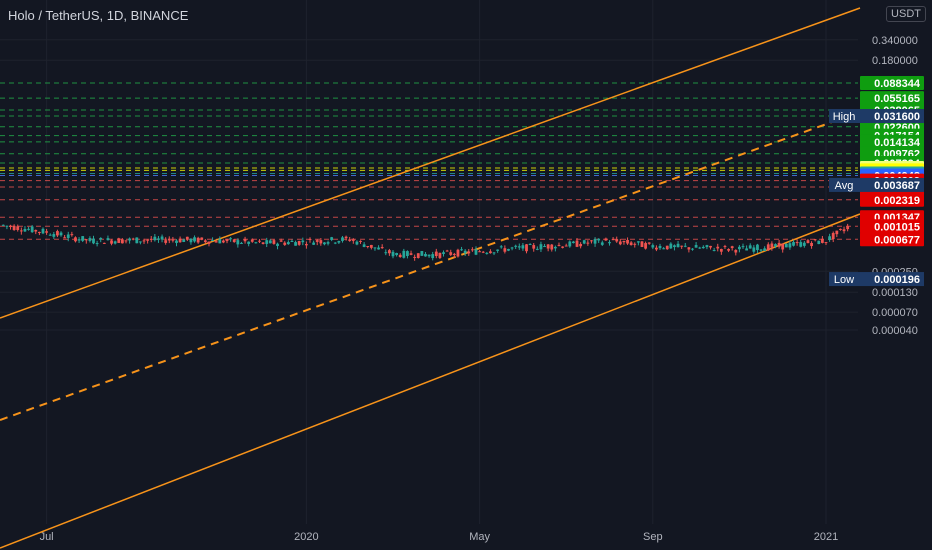 Image resolution: width=932 pixels, height=550 pixels. I want to click on time-axis: Jul2020MaySep2021MaySep2022May, so click(486, 537).